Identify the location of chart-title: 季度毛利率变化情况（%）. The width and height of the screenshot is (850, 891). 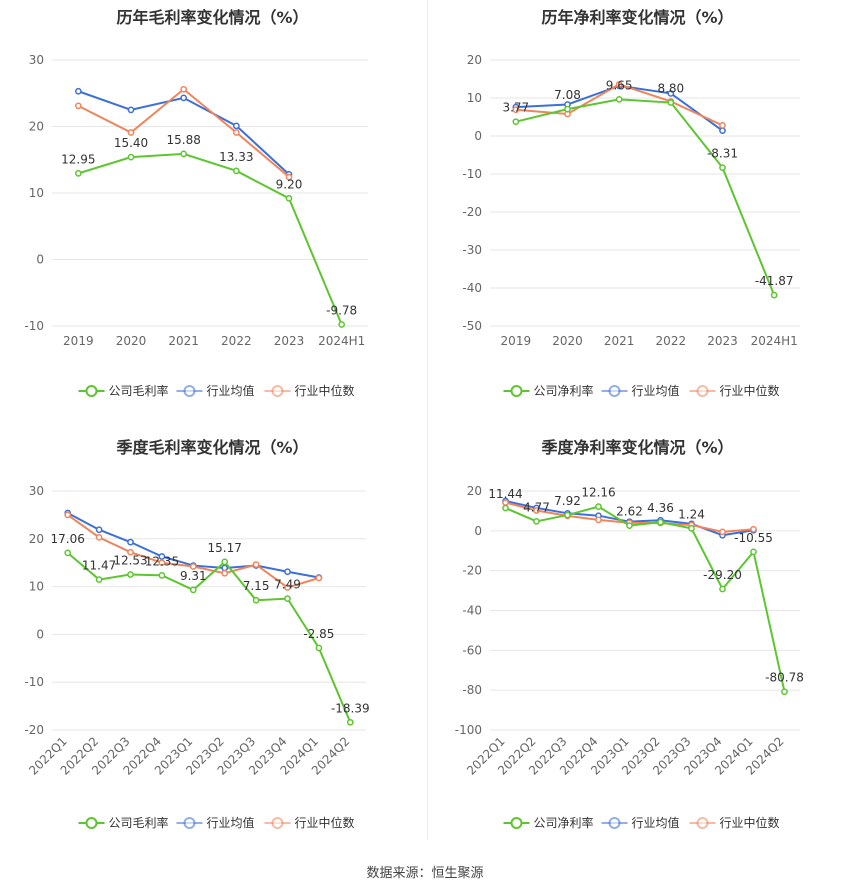
(212, 447).